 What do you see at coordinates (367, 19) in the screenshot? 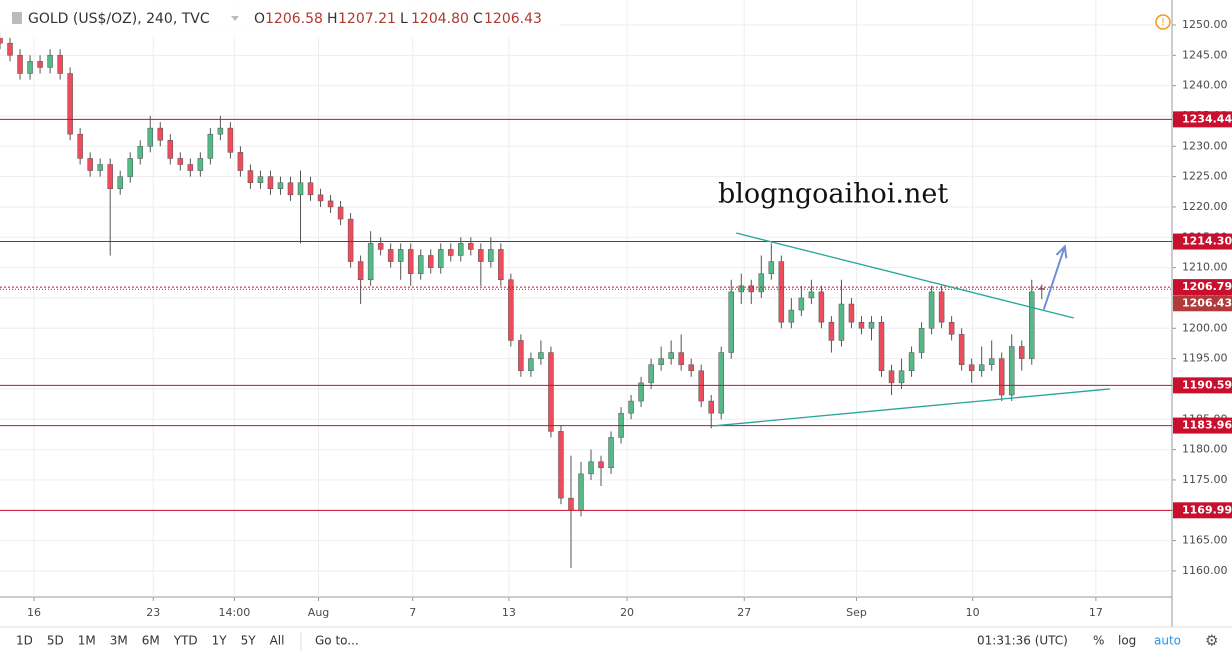
I see `ohlc-value: 1207.21` at bounding box center [367, 19].